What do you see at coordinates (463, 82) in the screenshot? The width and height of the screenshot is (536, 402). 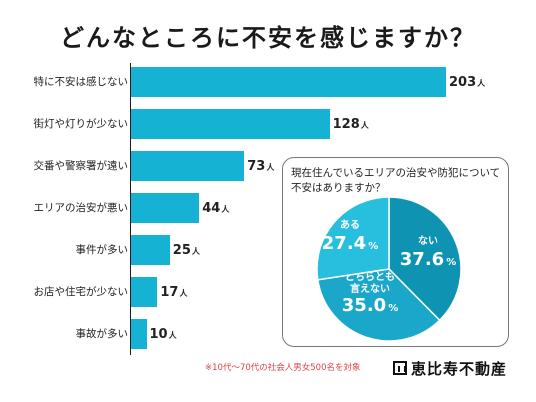 I see `bar-value-number: 203` at bounding box center [463, 82].